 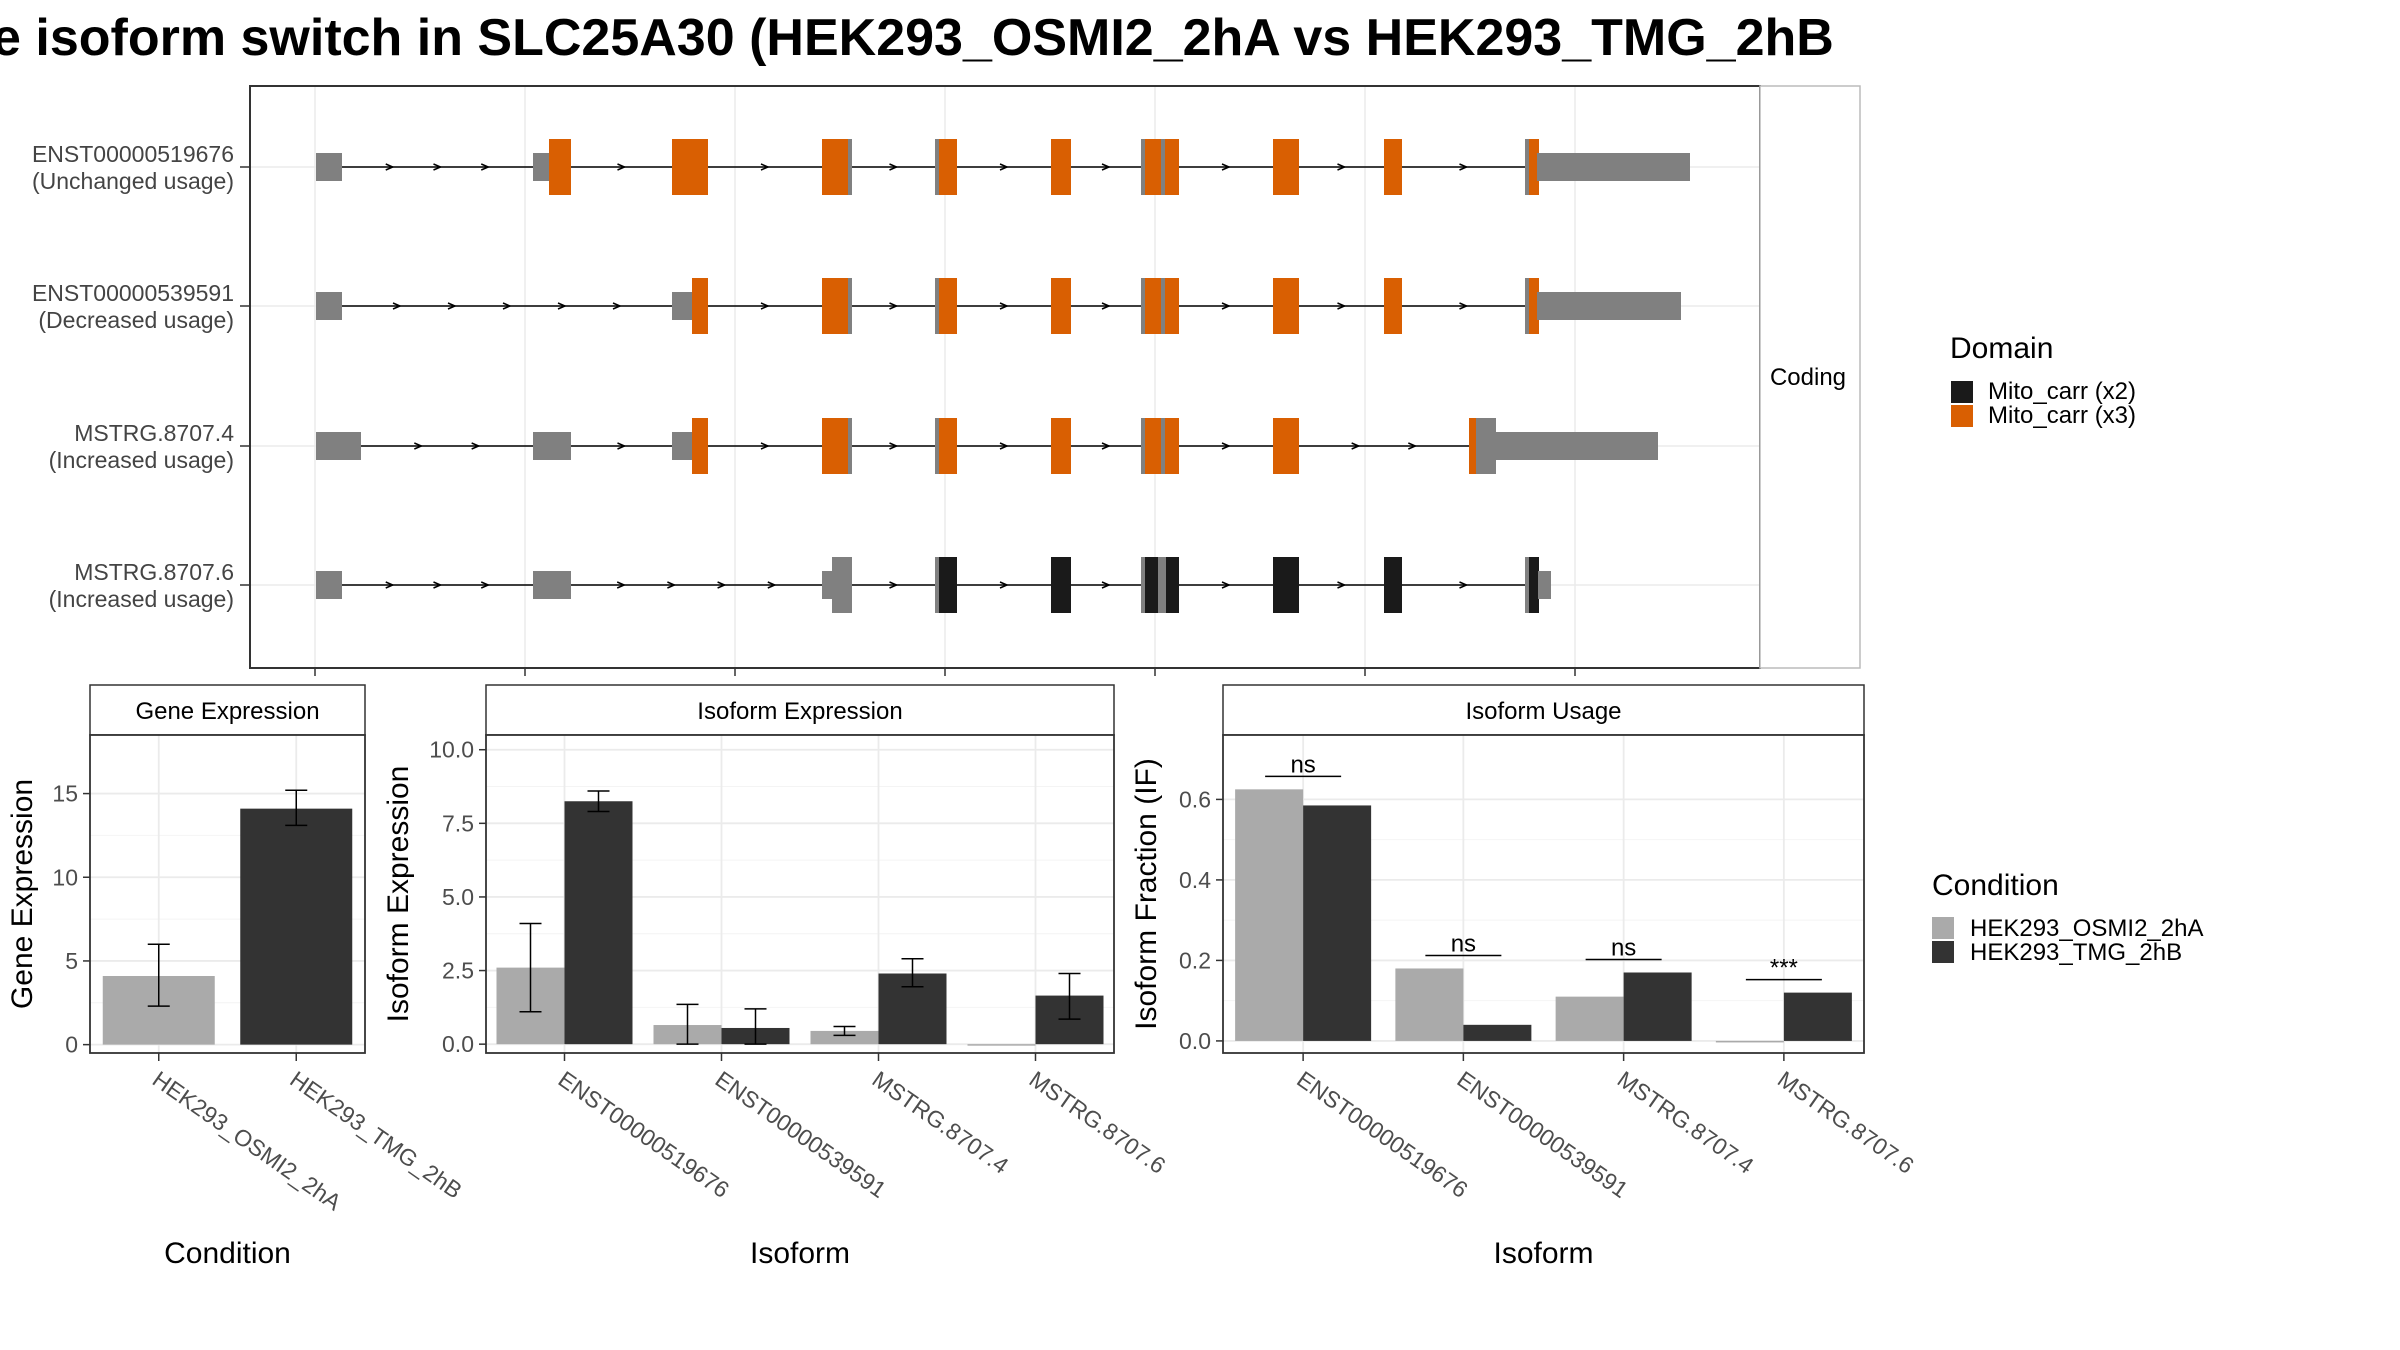 What do you see at coordinates (1995, 885) in the screenshot?
I see `condition-legend-title: Condition` at bounding box center [1995, 885].